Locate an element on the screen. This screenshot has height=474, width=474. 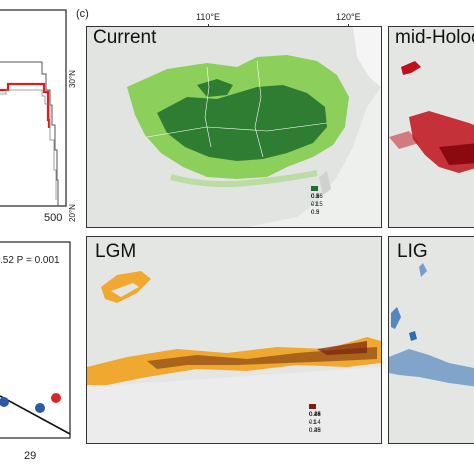
map-lig-svg is located at coordinates (431, 340).